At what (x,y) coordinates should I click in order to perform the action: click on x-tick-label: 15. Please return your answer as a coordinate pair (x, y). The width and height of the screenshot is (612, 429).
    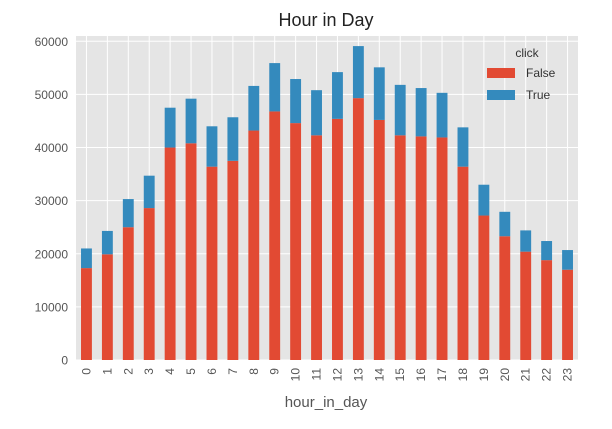
    Looking at the image, I should click on (400, 375).